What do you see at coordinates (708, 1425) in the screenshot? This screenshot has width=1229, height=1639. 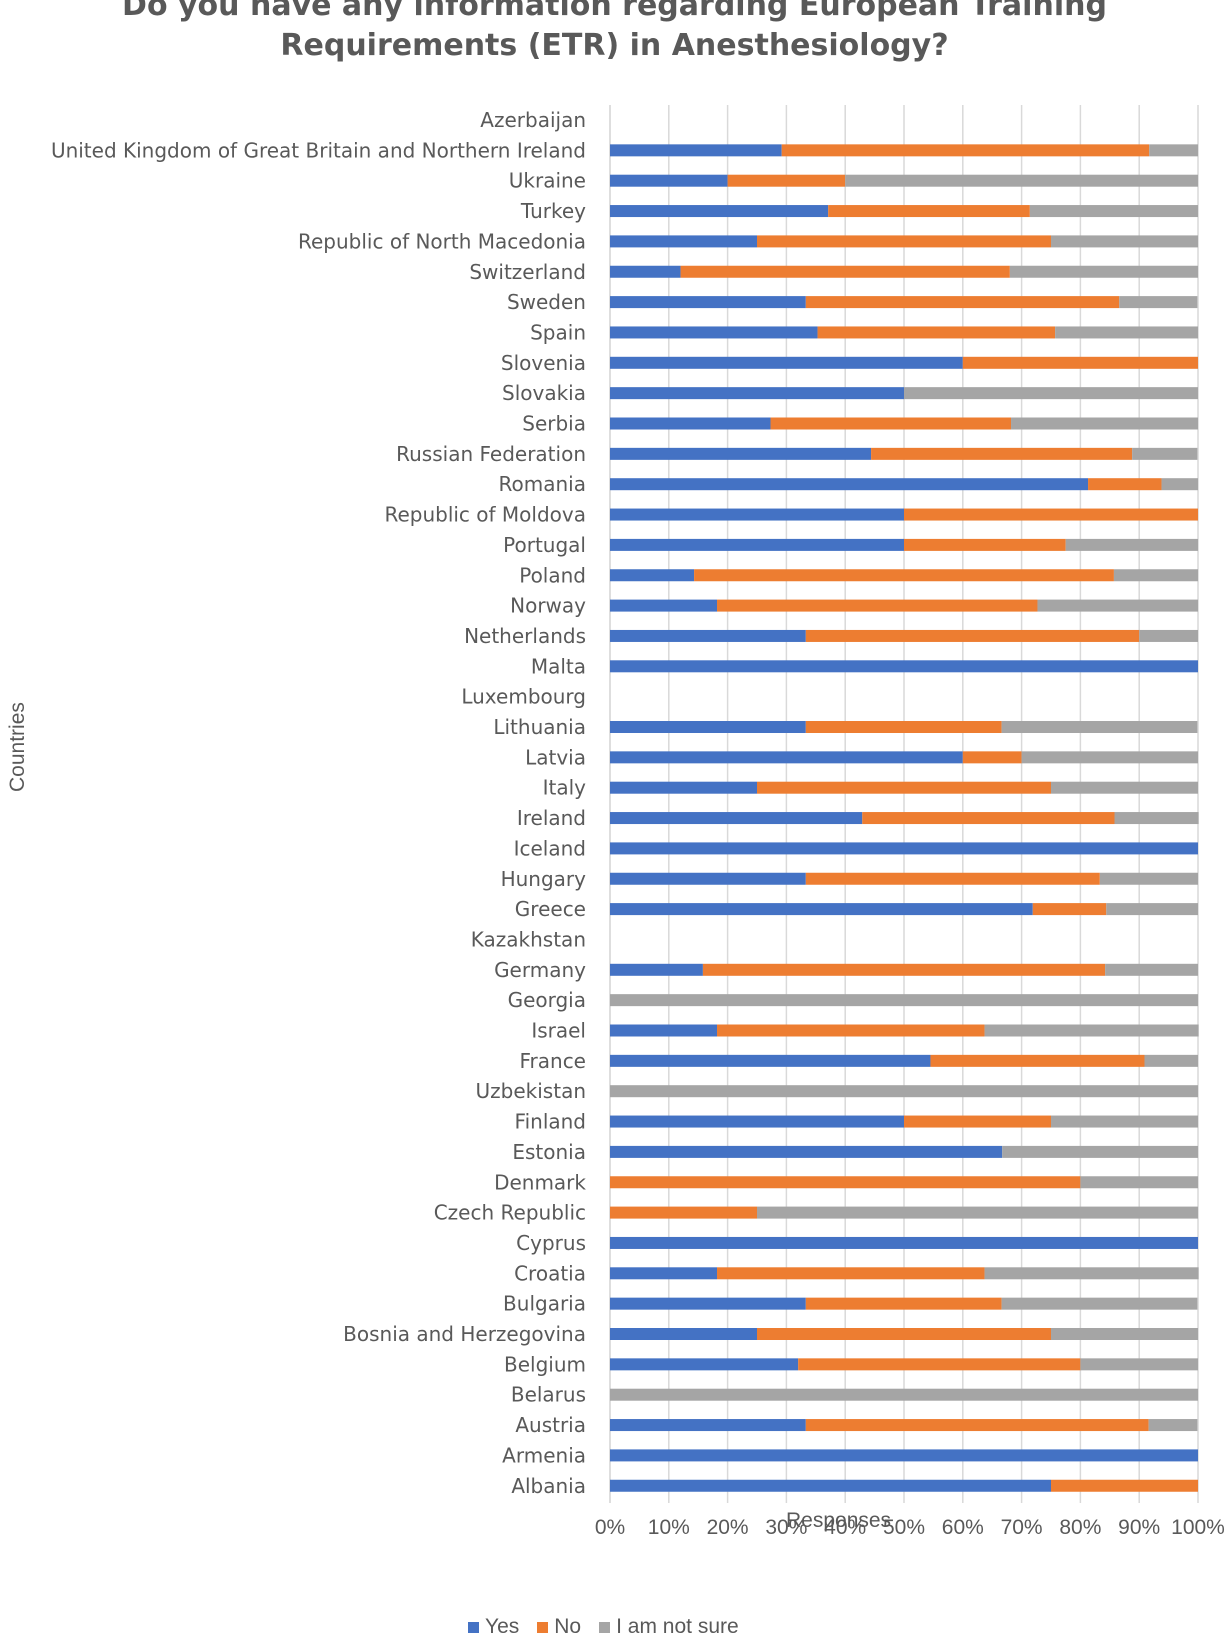 I see `bar-austria-yes` at bounding box center [708, 1425].